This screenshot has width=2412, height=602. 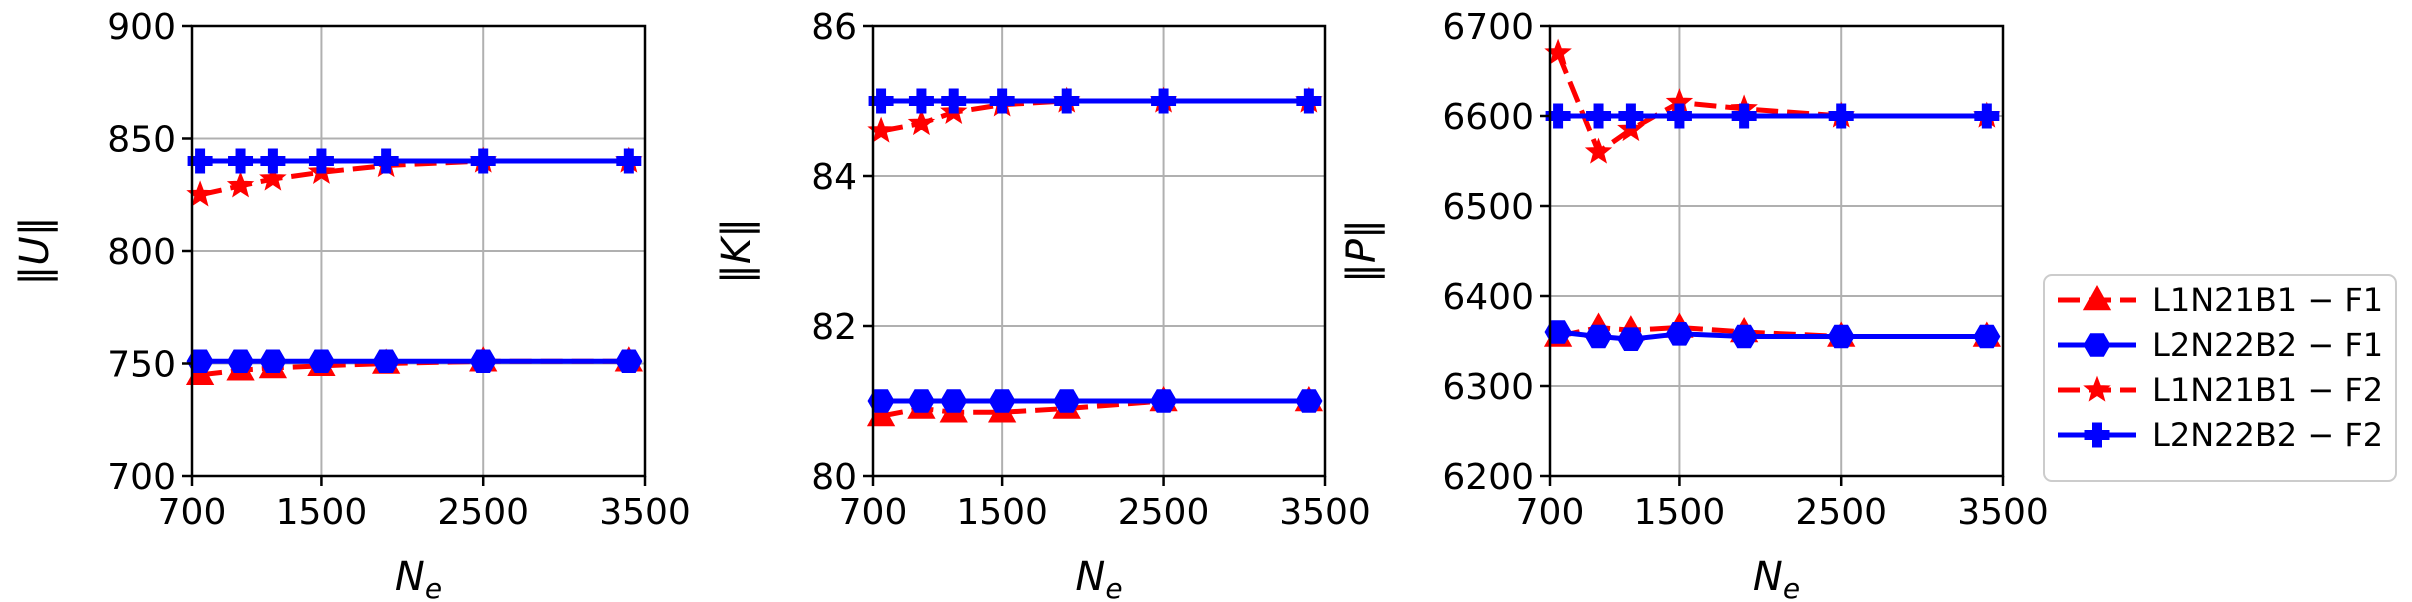 I want to click on y-axis-label: ‖U‖, so click(x=35, y=250).